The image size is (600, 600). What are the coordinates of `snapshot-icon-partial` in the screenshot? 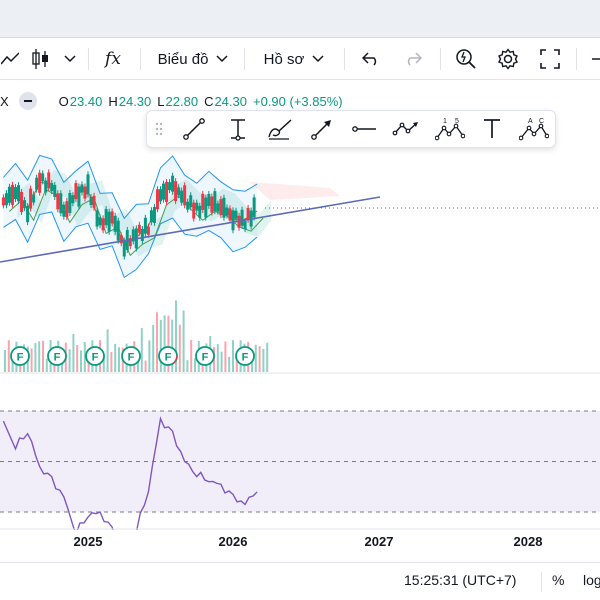 It's located at (593, 59).